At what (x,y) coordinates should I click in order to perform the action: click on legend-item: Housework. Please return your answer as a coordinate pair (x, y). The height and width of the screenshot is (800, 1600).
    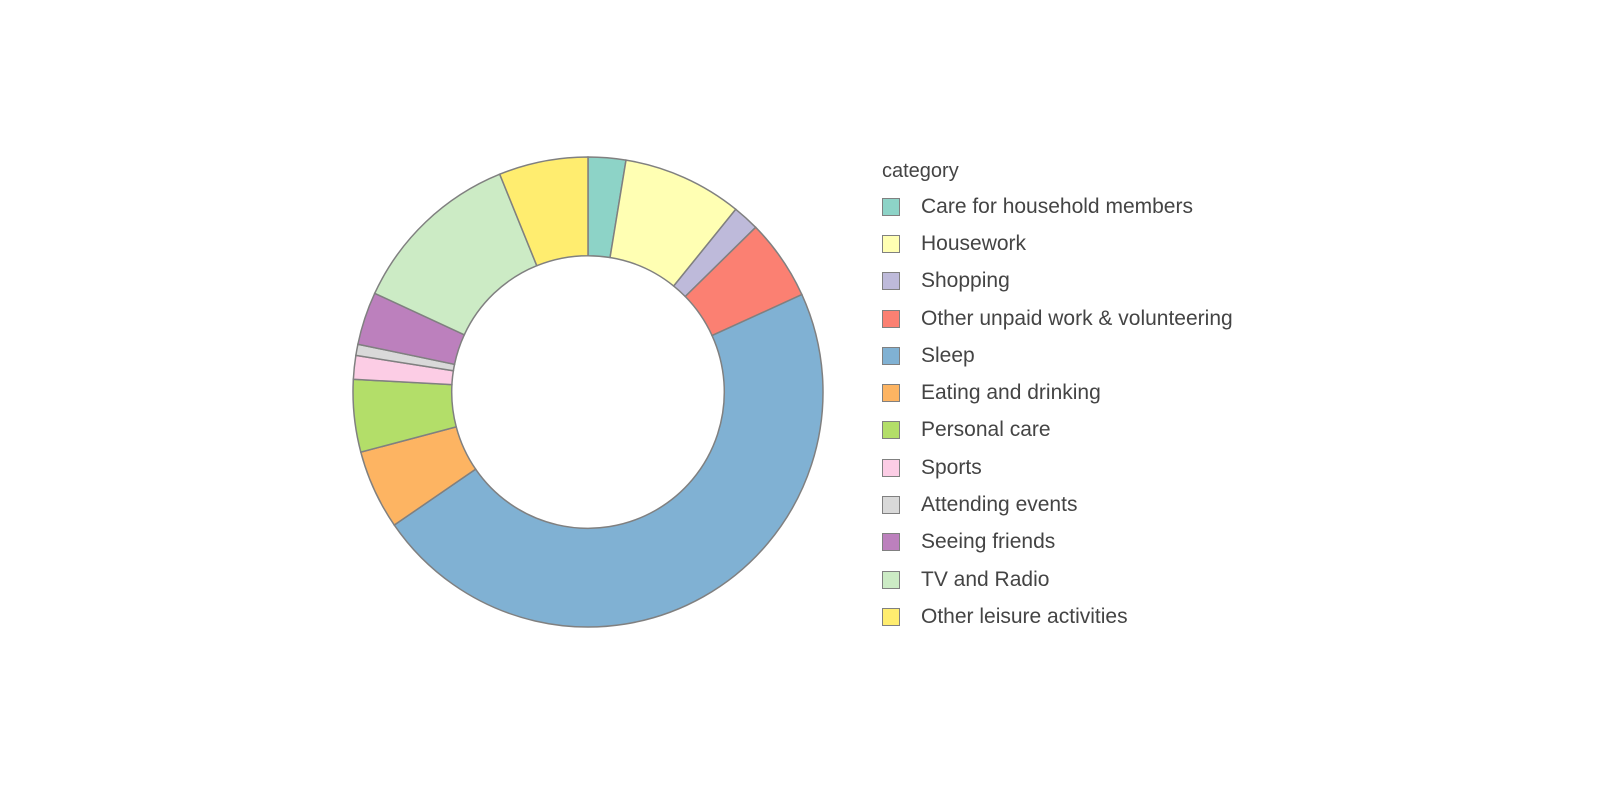
    Looking at the image, I should click on (1057, 243).